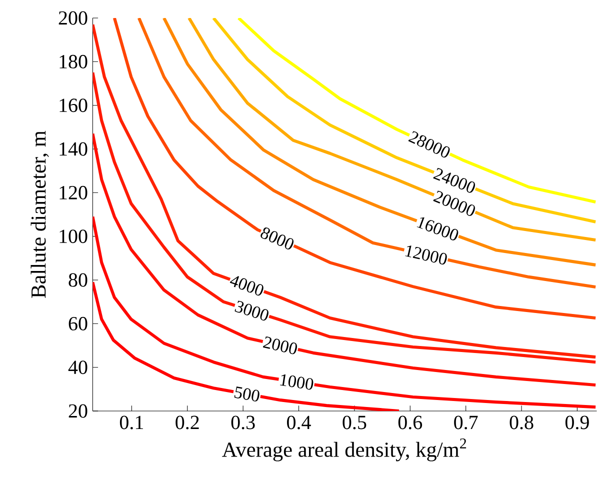 This screenshot has width=597, height=483. Describe the element at coordinates (78, 280) in the screenshot. I see `y-tick-label: 80` at that location.